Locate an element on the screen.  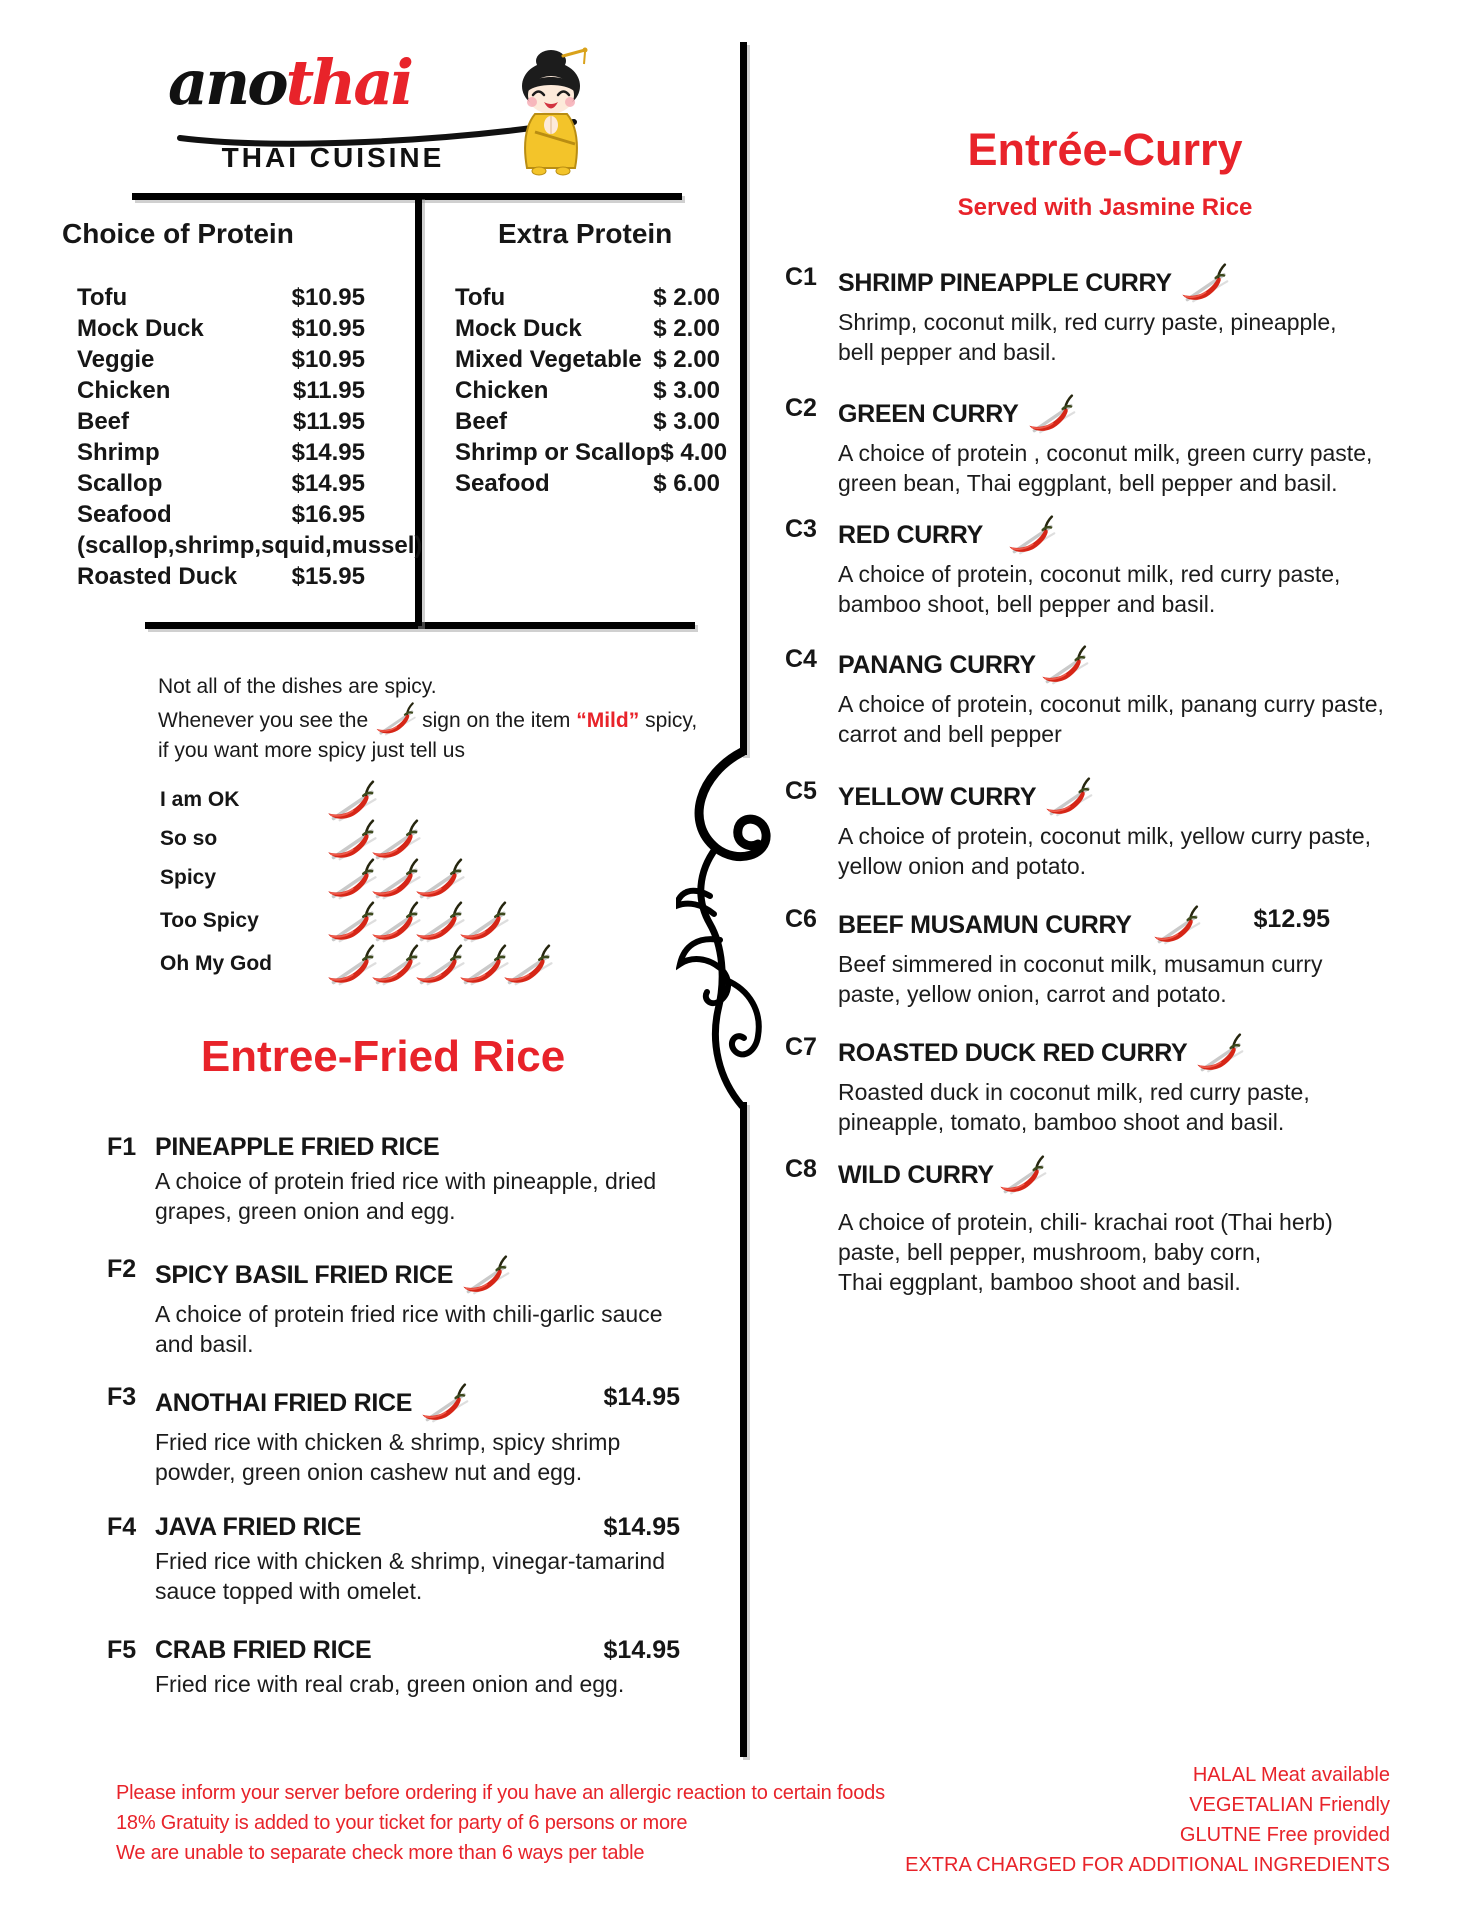
choice-of-protein-title: Choice of Protein is located at coordinates (178, 233).